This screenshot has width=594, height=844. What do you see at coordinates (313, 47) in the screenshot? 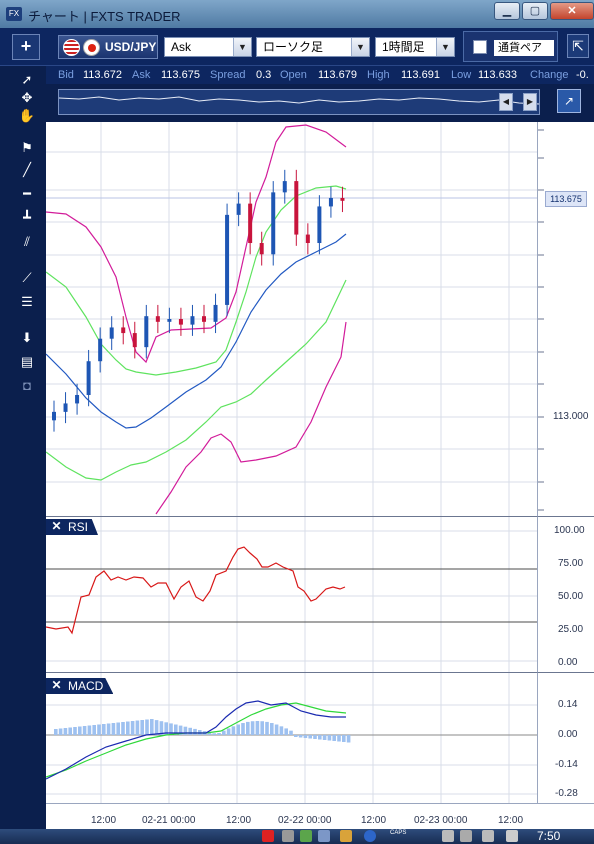
I see `chart-type-select: ローソク足 ▼` at bounding box center [313, 47].